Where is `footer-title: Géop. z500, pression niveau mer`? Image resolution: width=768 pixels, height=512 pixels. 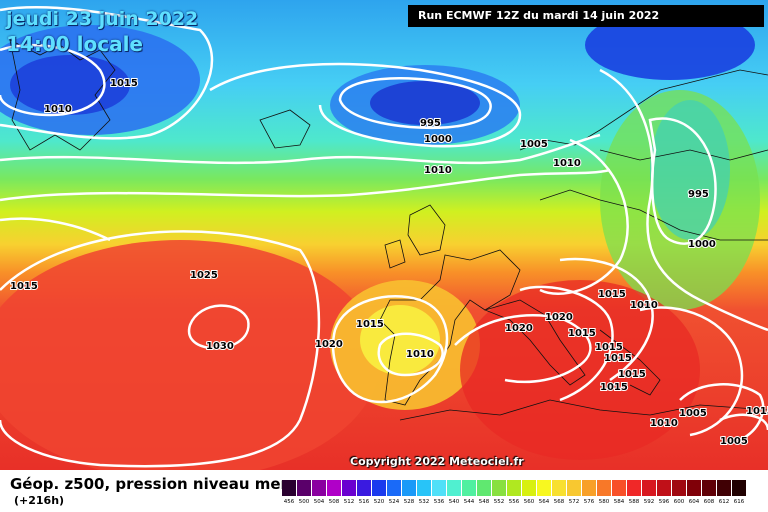 footer-title: Géop. z500, pression niveau mer is located at coordinates (149, 484).